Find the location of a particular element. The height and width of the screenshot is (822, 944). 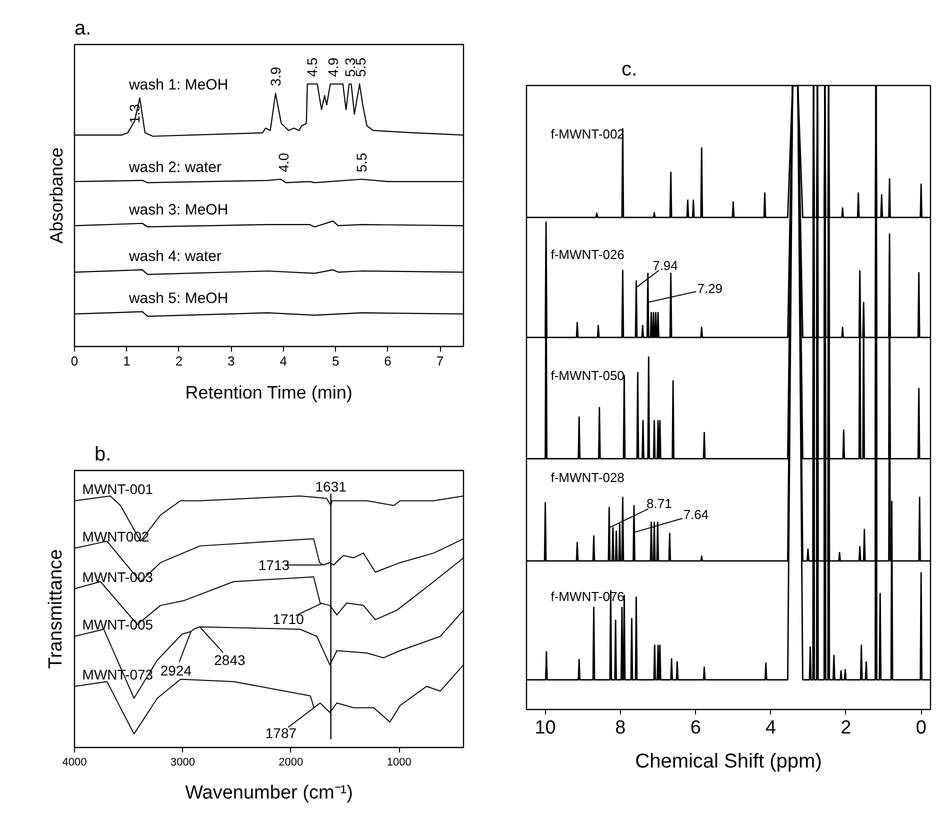

series-label: wash 3: MeOH is located at coordinates (178, 210).